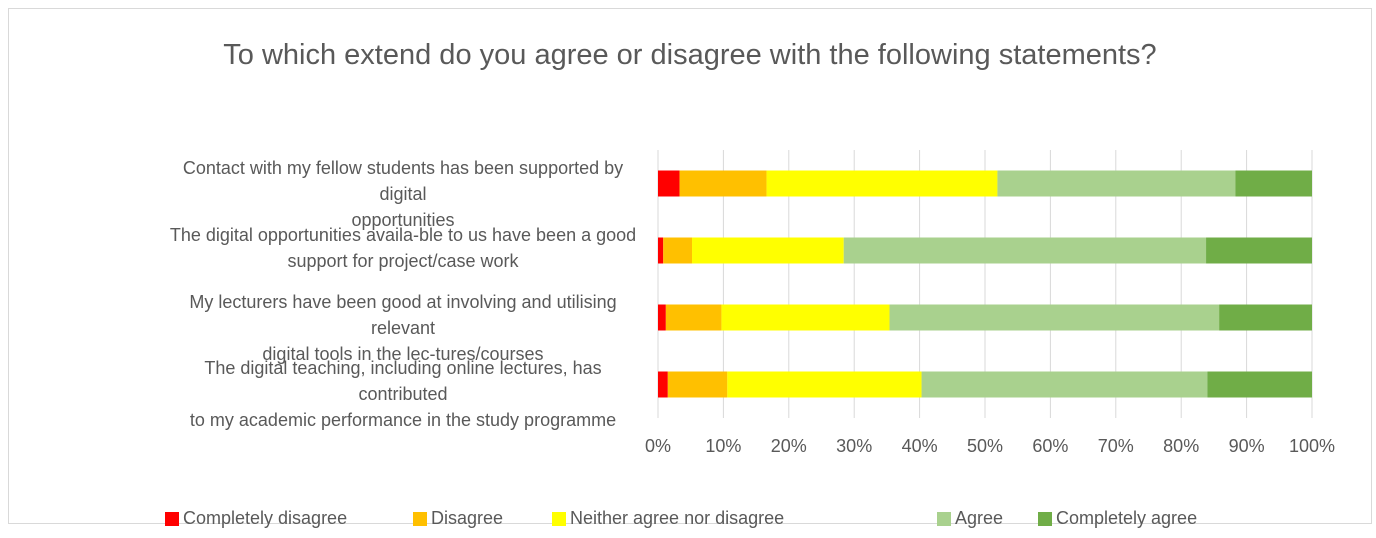 The width and height of the screenshot is (1376, 538). I want to click on page-top-margin, so click(688, 4).